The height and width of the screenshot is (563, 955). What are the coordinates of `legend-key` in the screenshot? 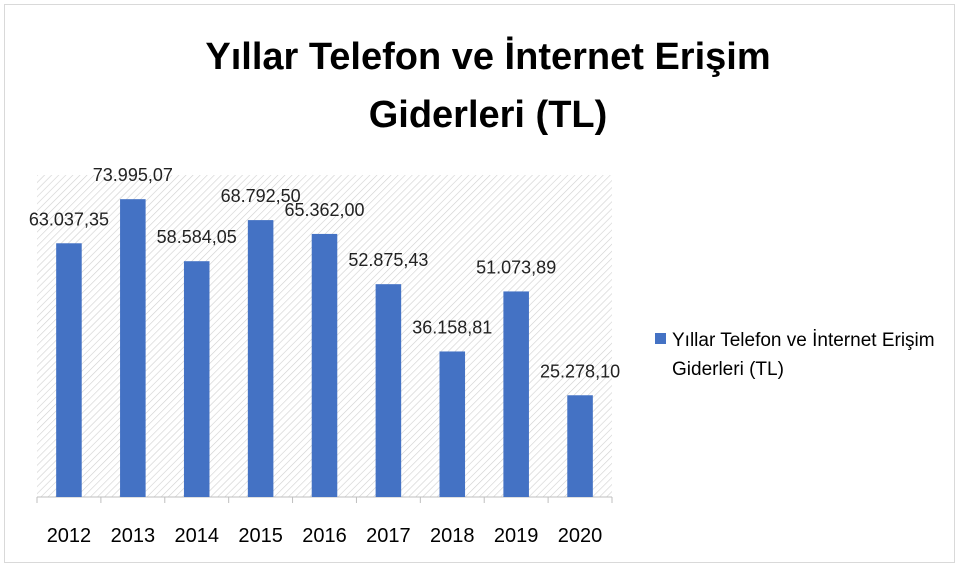 It's located at (660, 338).